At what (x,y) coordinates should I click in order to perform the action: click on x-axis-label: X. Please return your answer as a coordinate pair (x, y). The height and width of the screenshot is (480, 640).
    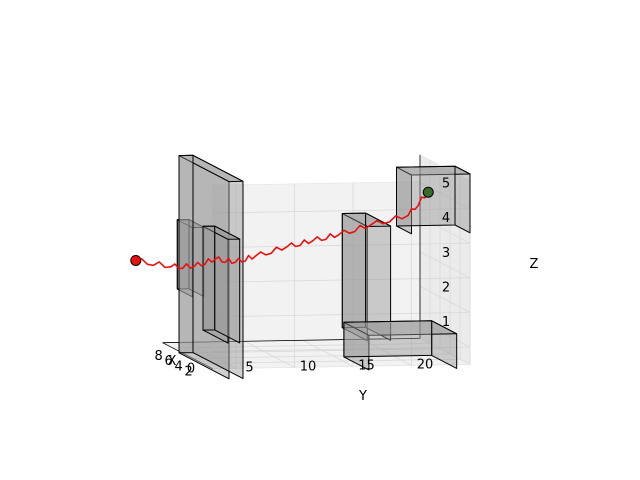
    Looking at the image, I should click on (172, 361).